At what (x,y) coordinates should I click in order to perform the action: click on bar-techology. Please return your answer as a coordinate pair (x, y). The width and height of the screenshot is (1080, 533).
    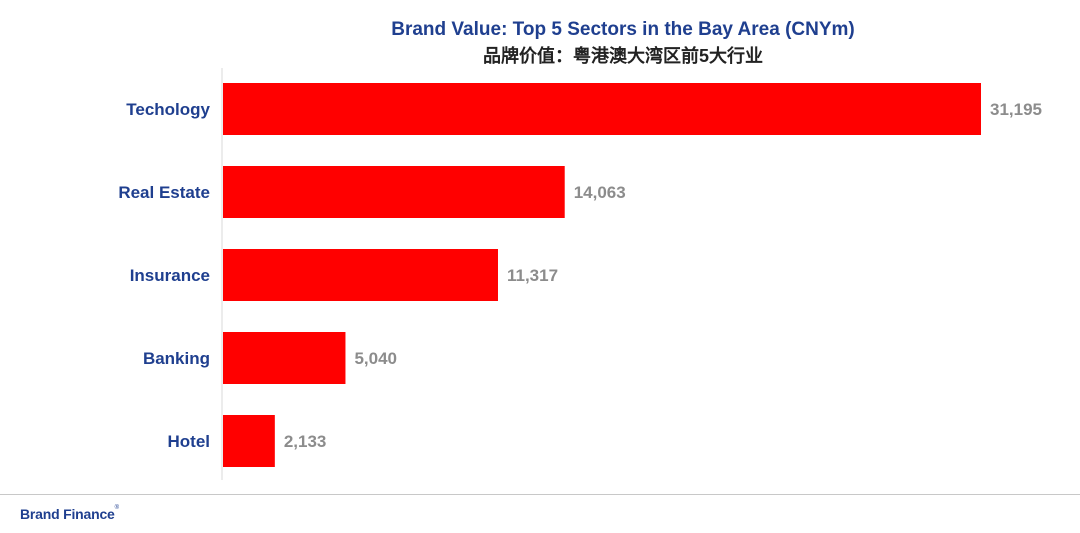
    Looking at the image, I should click on (602, 109).